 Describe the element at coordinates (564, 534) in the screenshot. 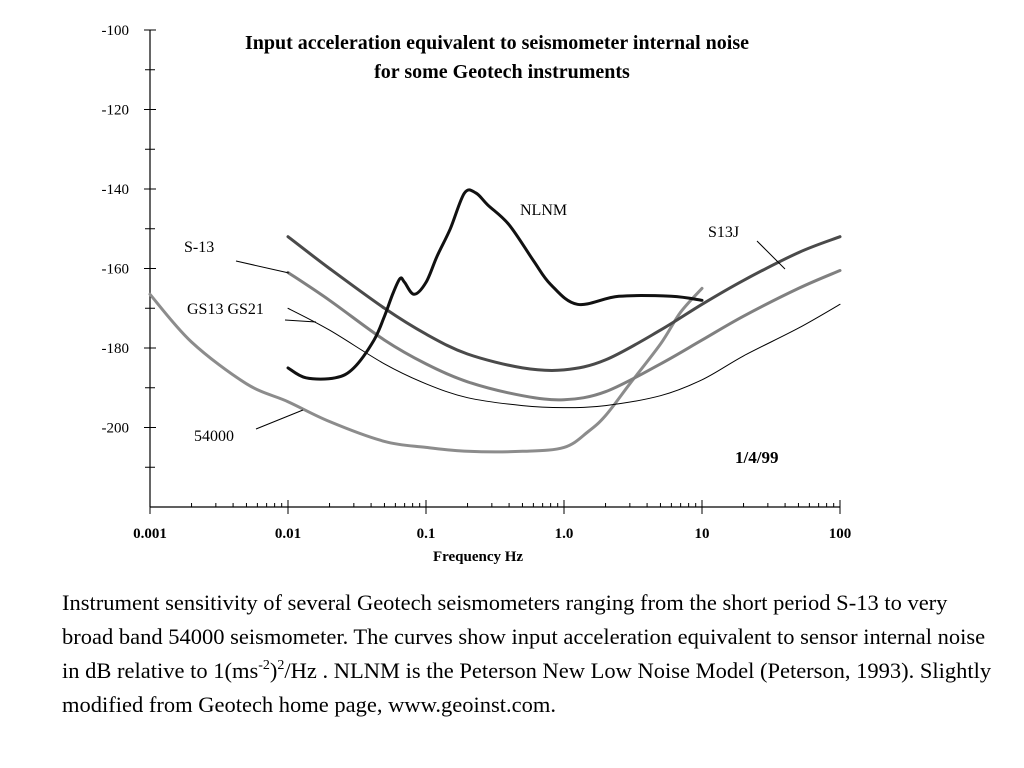

I see `x-tick-label: 1.0` at that location.